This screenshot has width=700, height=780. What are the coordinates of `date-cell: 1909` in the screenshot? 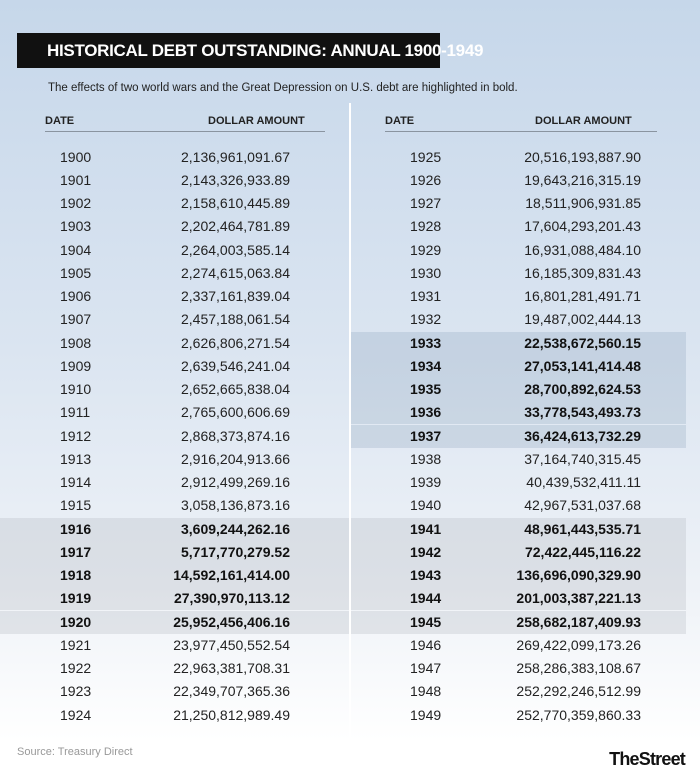 It's located at (76, 365).